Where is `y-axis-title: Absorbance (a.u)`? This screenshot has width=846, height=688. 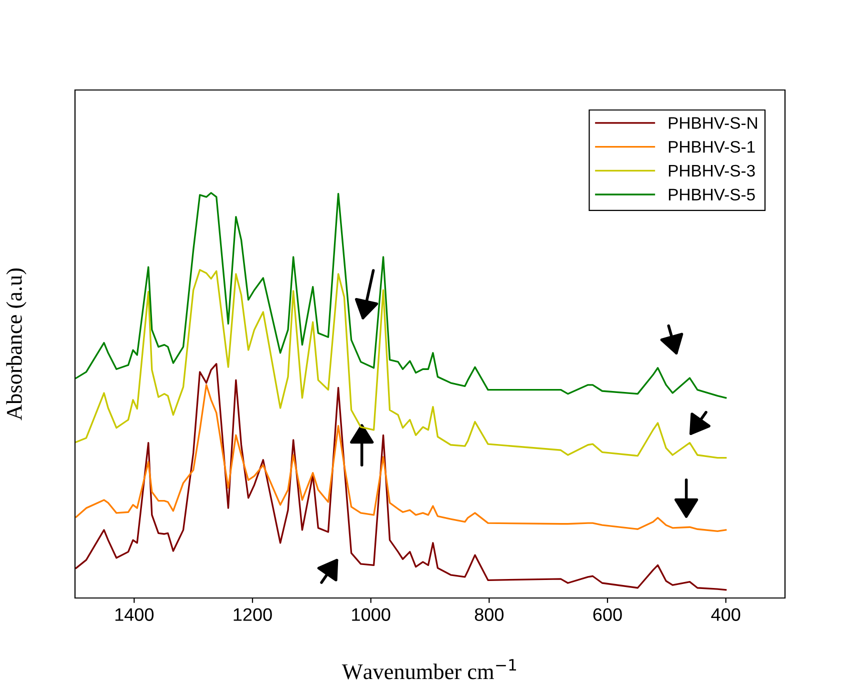 y-axis-title: Absorbance (a.u) is located at coordinates (16, 344).